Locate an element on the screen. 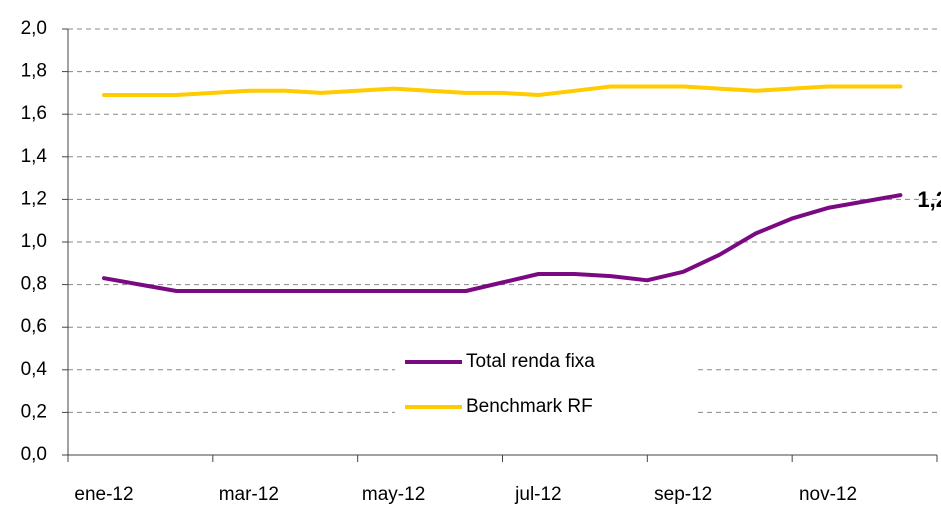 The width and height of the screenshot is (941, 505). x-tick-label: mar-12 is located at coordinates (249, 494).